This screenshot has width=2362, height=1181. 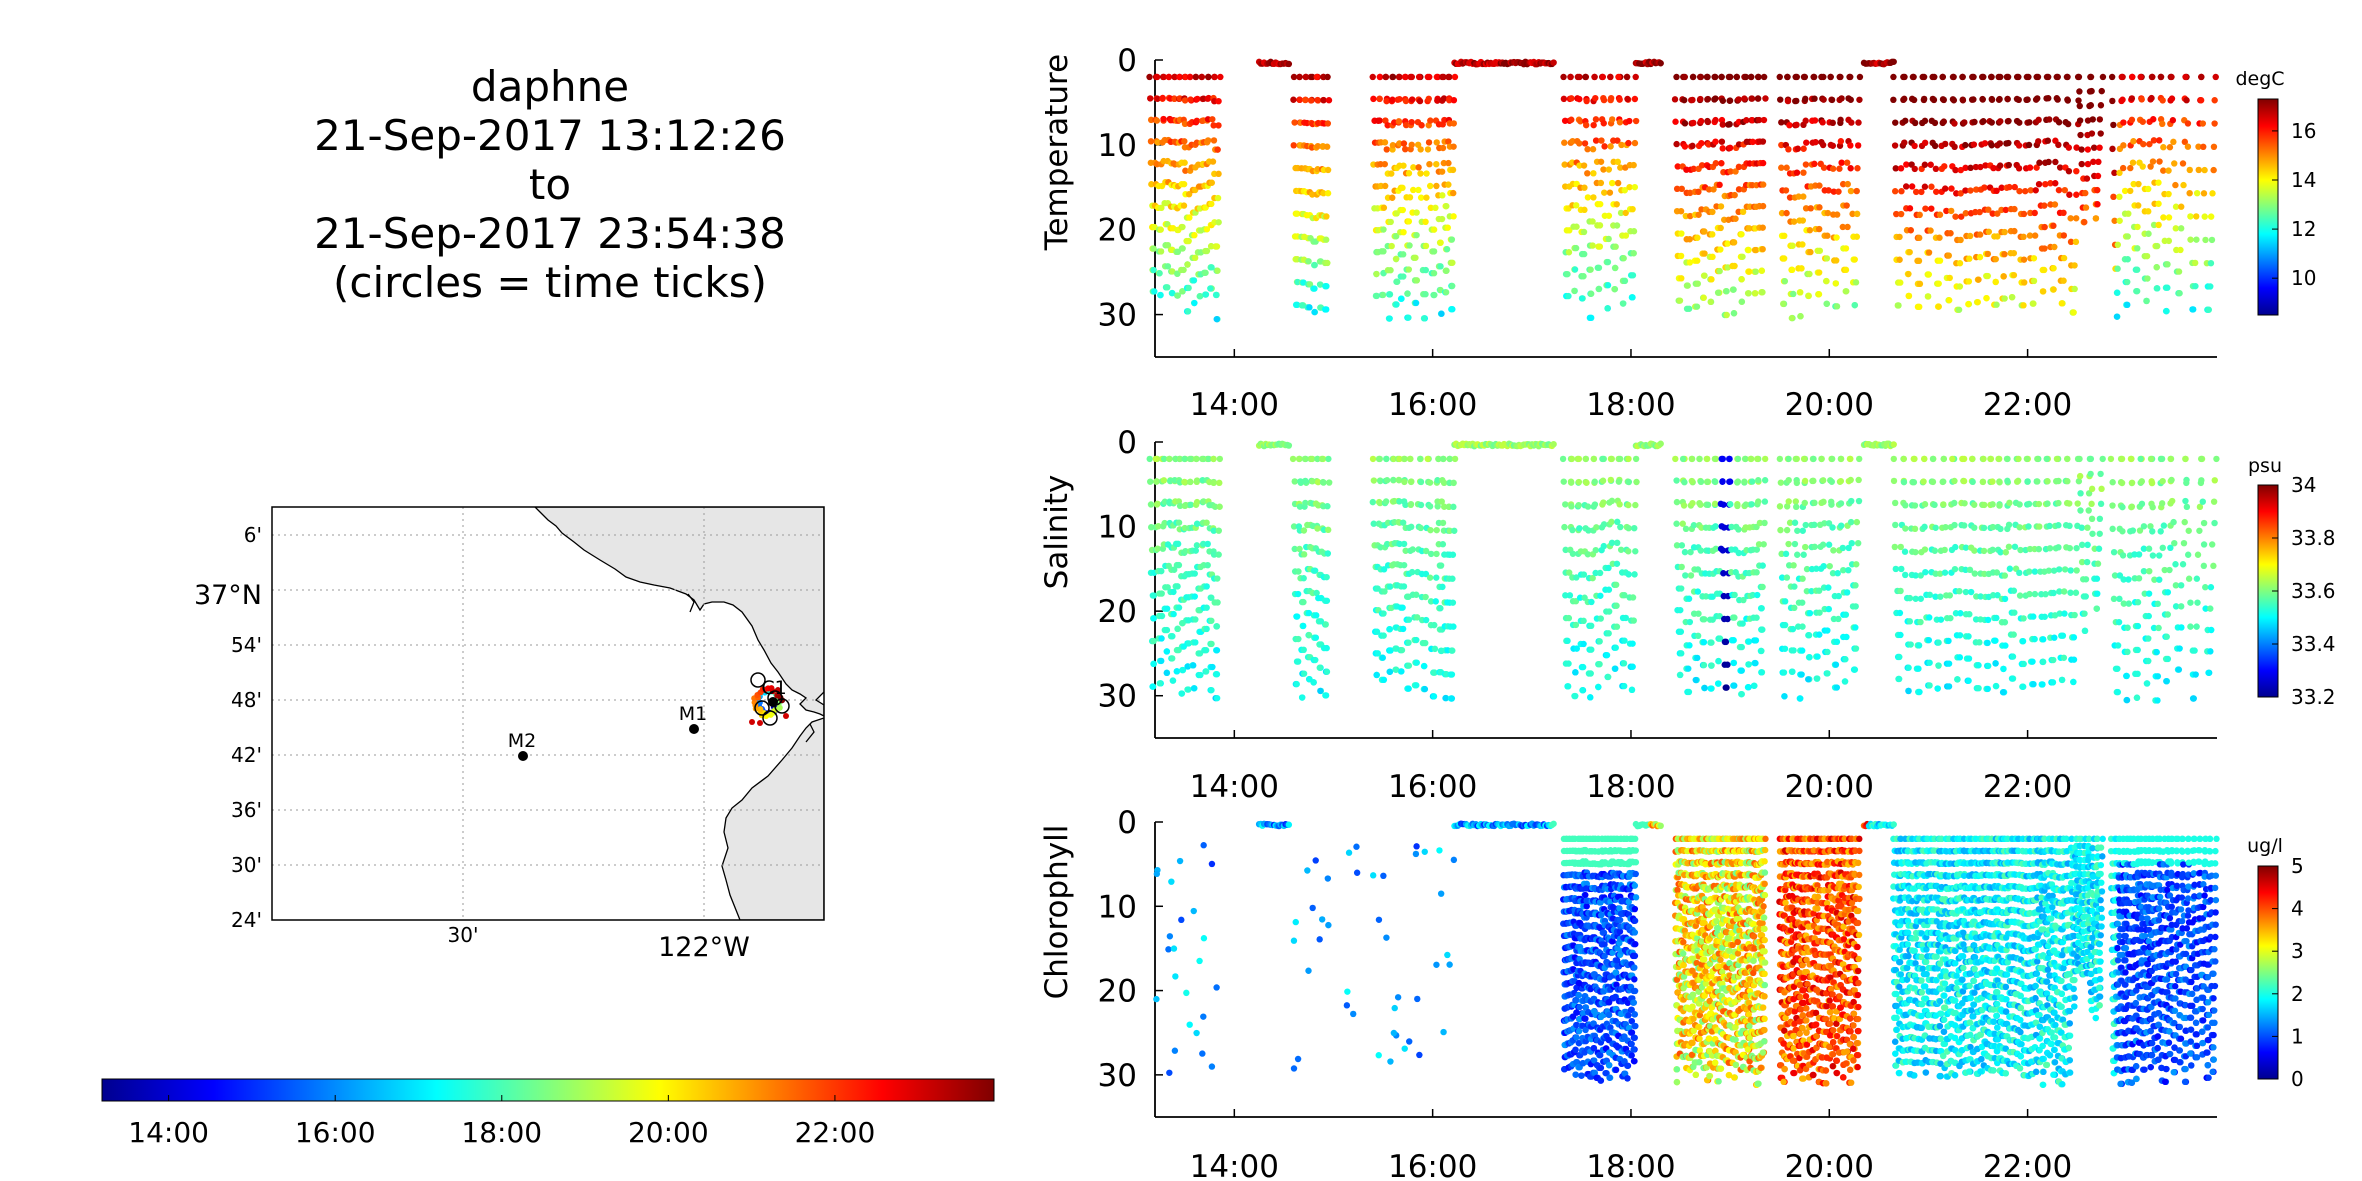 What do you see at coordinates (1127, 823) in the screenshot?
I see `y-tick-label: 0` at bounding box center [1127, 823].